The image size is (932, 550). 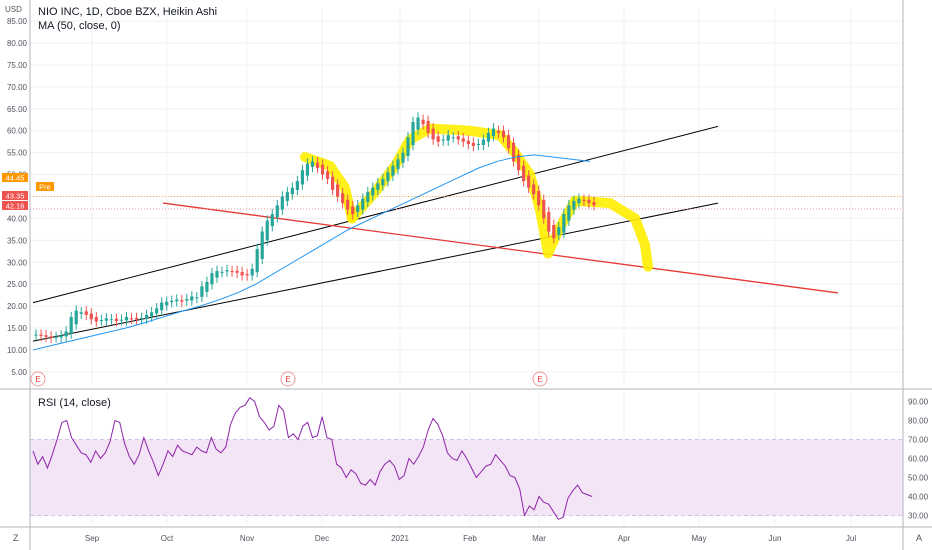 What do you see at coordinates (918, 459) in the screenshot?
I see `rsi-y-tick-label: 60.00` at bounding box center [918, 459].